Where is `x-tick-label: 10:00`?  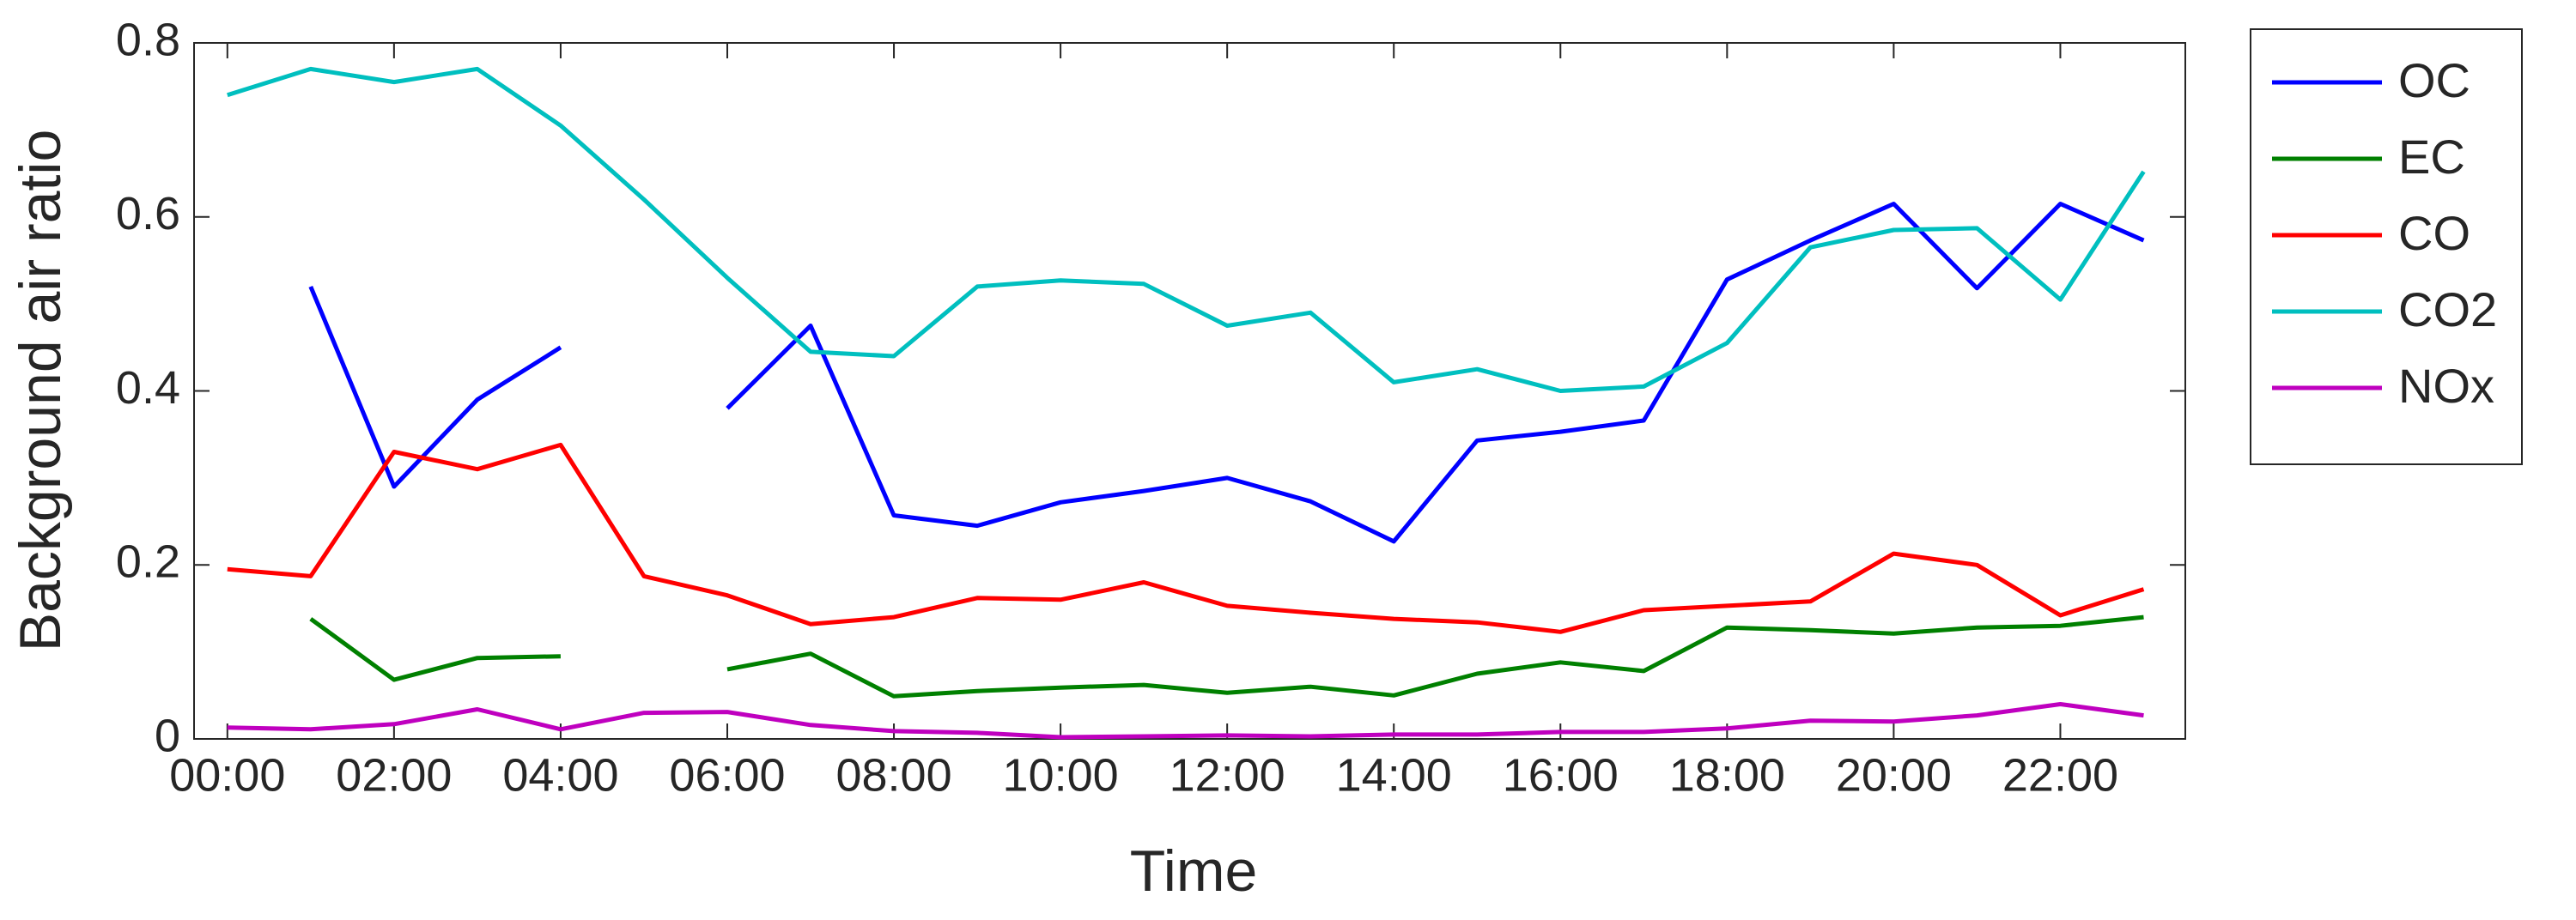
x-tick-label: 10:00 is located at coordinates (1061, 775).